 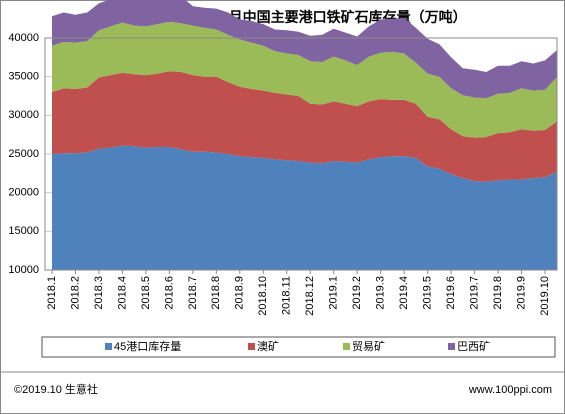 What do you see at coordinates (122, 293) in the screenshot?
I see `x-tick-label: 2018.4` at bounding box center [122, 293].